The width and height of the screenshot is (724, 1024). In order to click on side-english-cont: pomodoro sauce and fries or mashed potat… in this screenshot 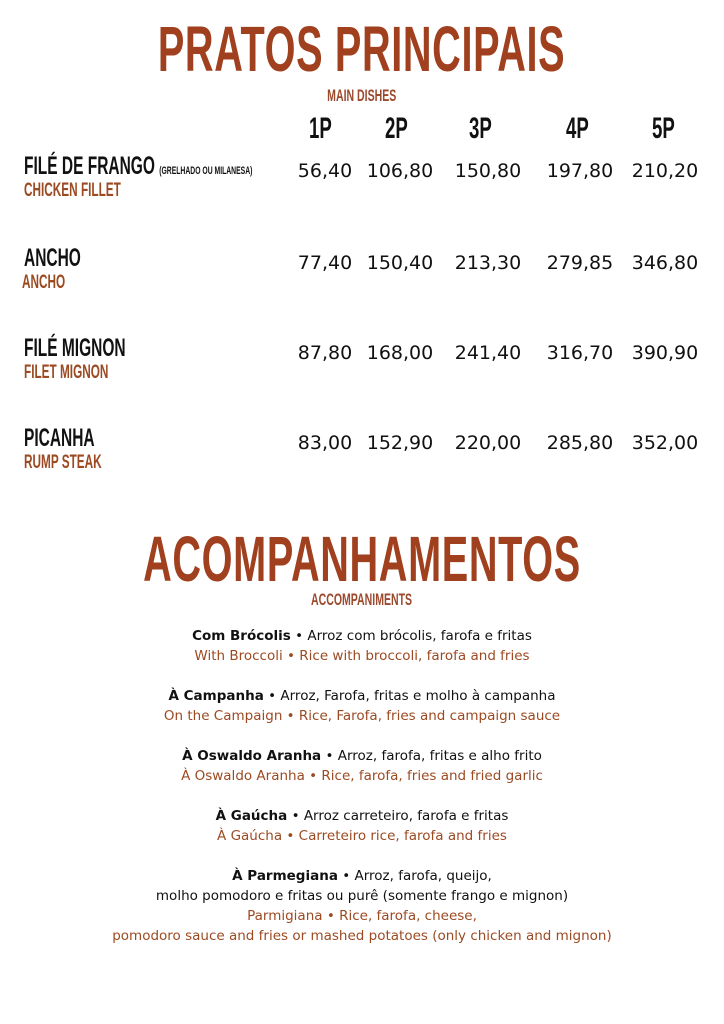, I will do `click(362, 936)`.